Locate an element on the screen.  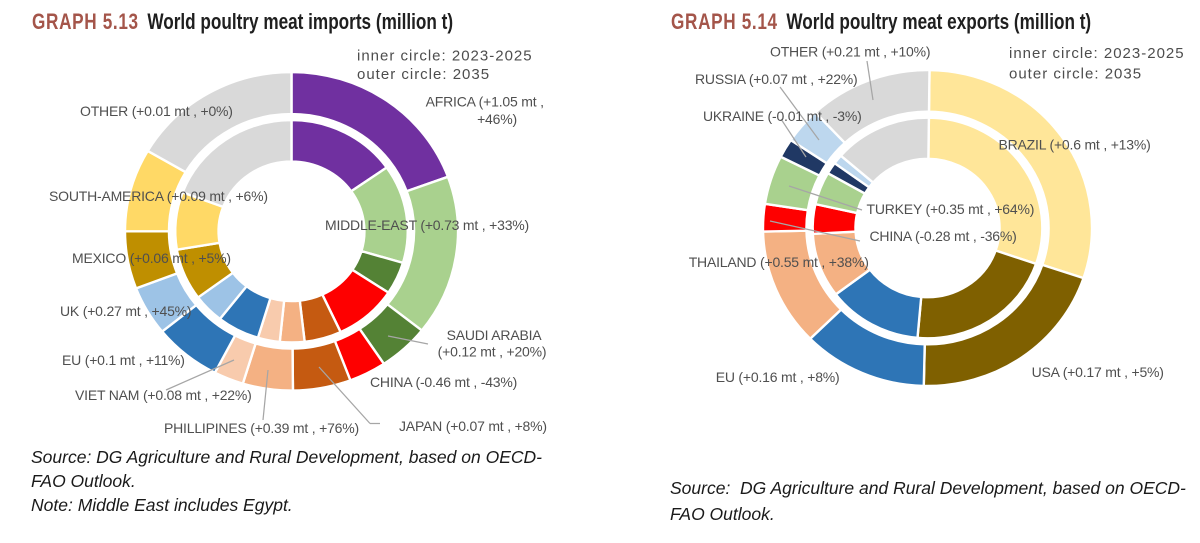
svg-text: SAUDI ARABIA is located at coordinates (495, 335).